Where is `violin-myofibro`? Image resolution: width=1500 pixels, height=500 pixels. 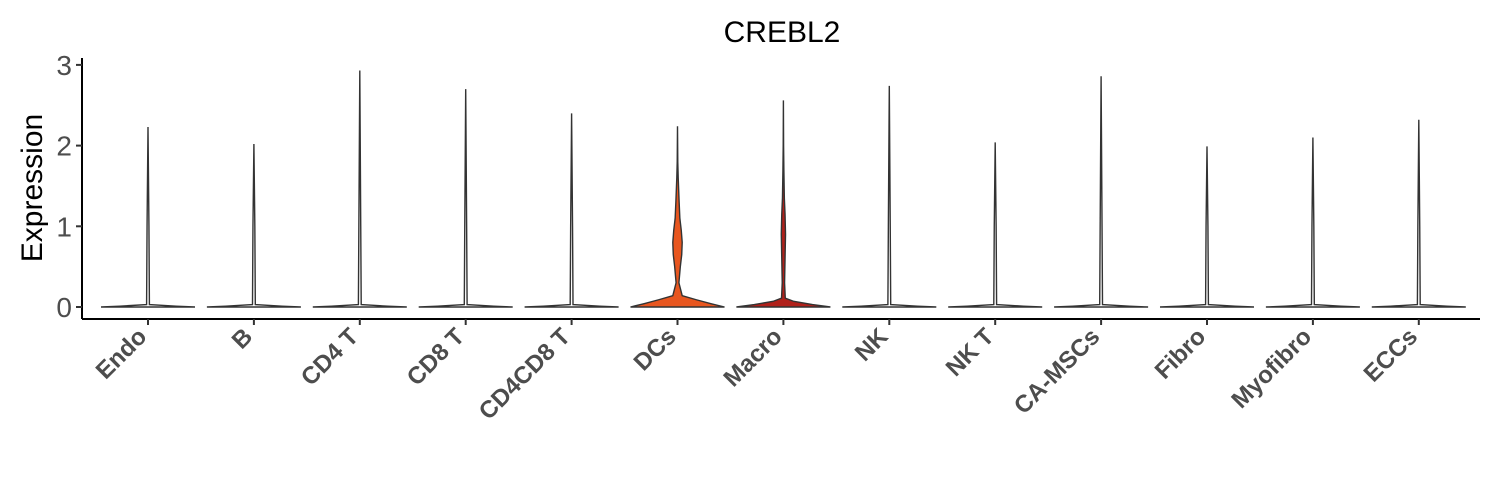
violin-myofibro is located at coordinates (1312, 222).